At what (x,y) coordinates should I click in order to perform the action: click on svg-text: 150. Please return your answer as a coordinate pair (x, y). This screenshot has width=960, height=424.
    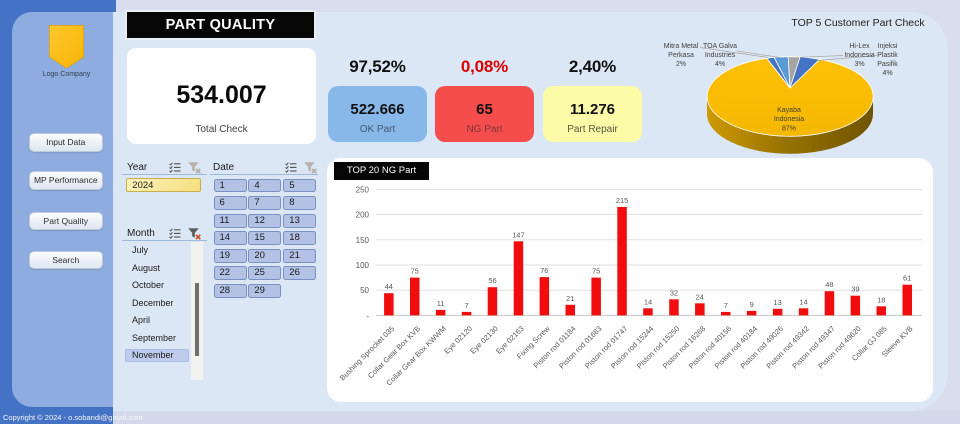
    Looking at the image, I should click on (363, 240).